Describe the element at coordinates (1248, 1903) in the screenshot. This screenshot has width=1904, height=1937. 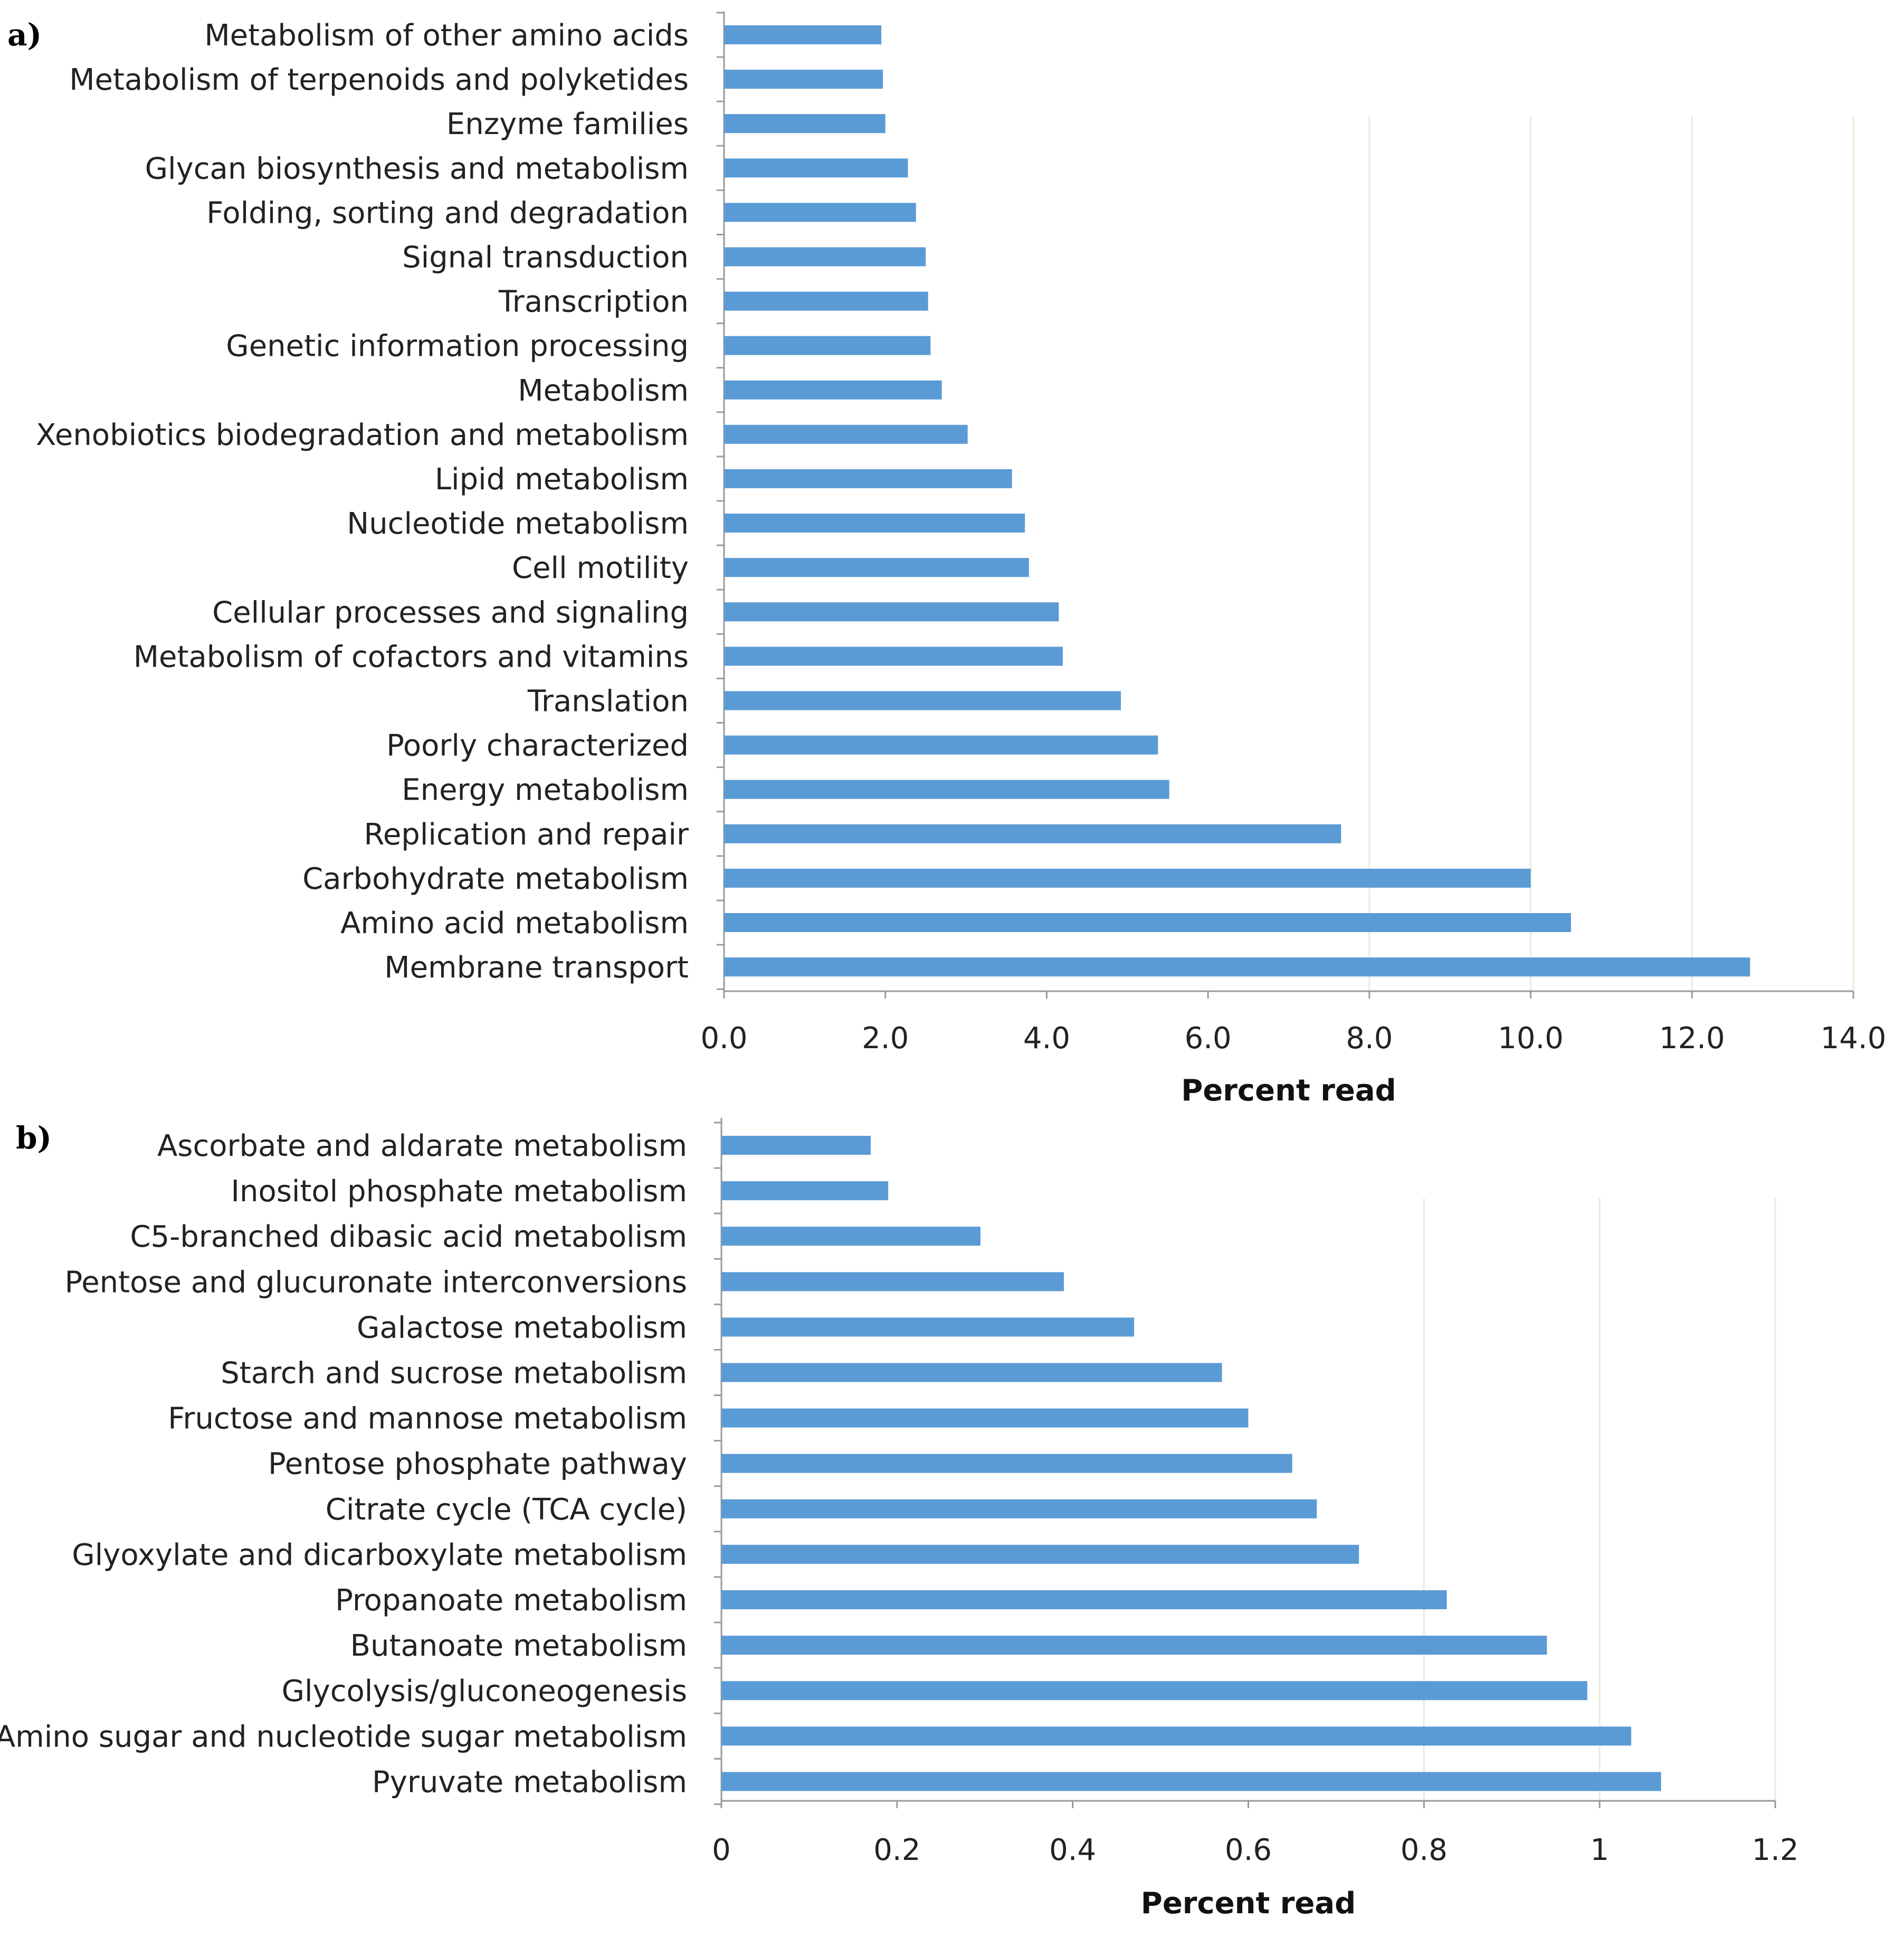
I see `panel-b-x-axis-title: Percent read` at that location.